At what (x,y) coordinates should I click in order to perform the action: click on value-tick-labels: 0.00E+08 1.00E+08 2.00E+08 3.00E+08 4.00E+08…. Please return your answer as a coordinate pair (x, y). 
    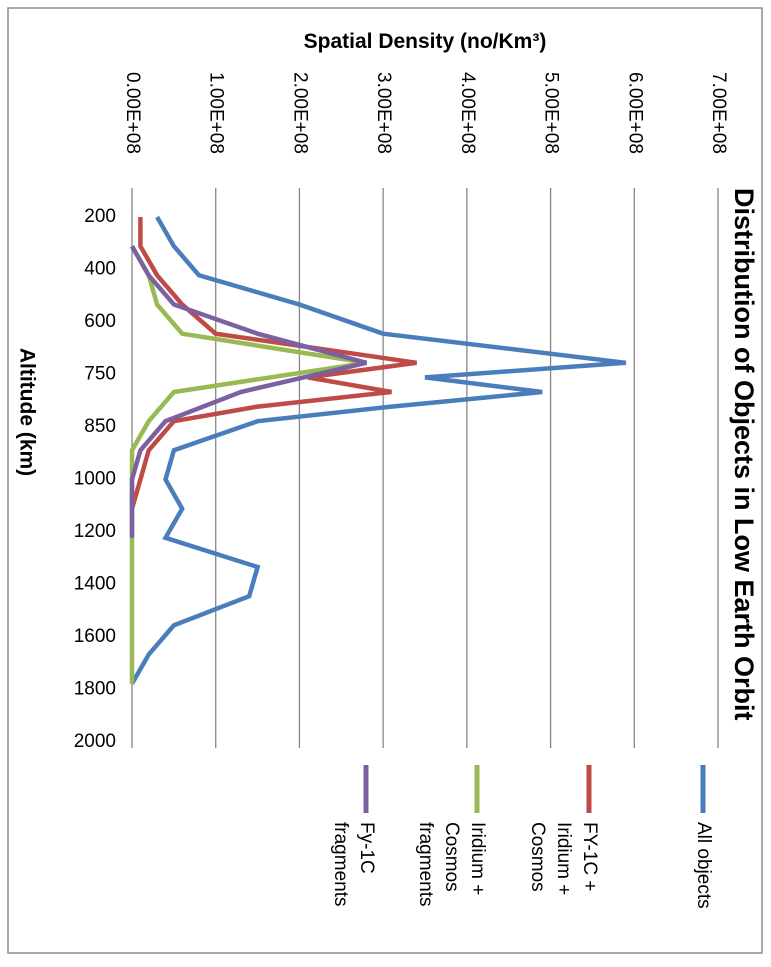
    Looking at the image, I should click on (425, 113).